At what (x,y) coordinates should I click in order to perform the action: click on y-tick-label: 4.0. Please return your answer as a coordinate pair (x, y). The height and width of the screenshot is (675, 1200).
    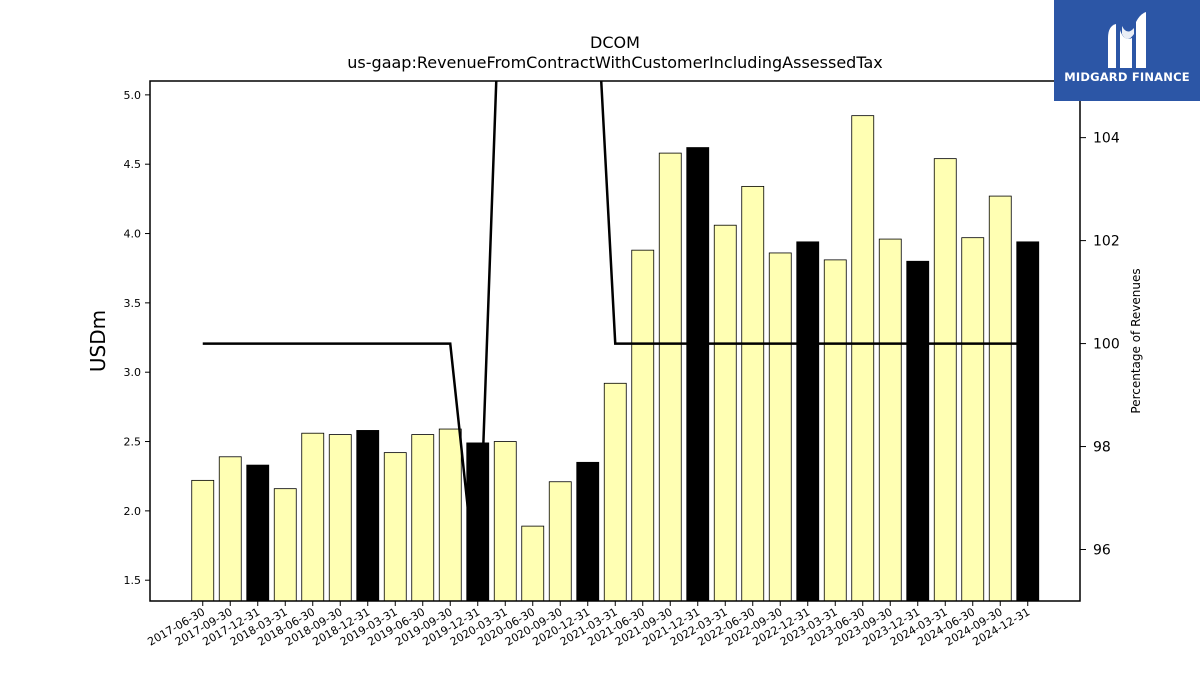
    Looking at the image, I should click on (133, 234).